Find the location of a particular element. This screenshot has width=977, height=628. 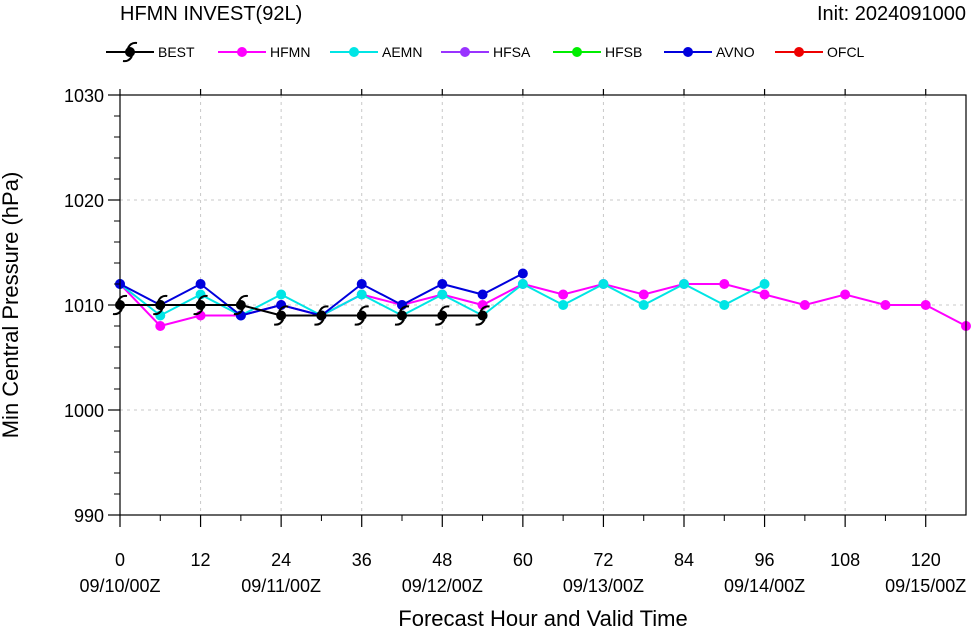

x-tick-label: 60 is located at coordinates (523, 560).